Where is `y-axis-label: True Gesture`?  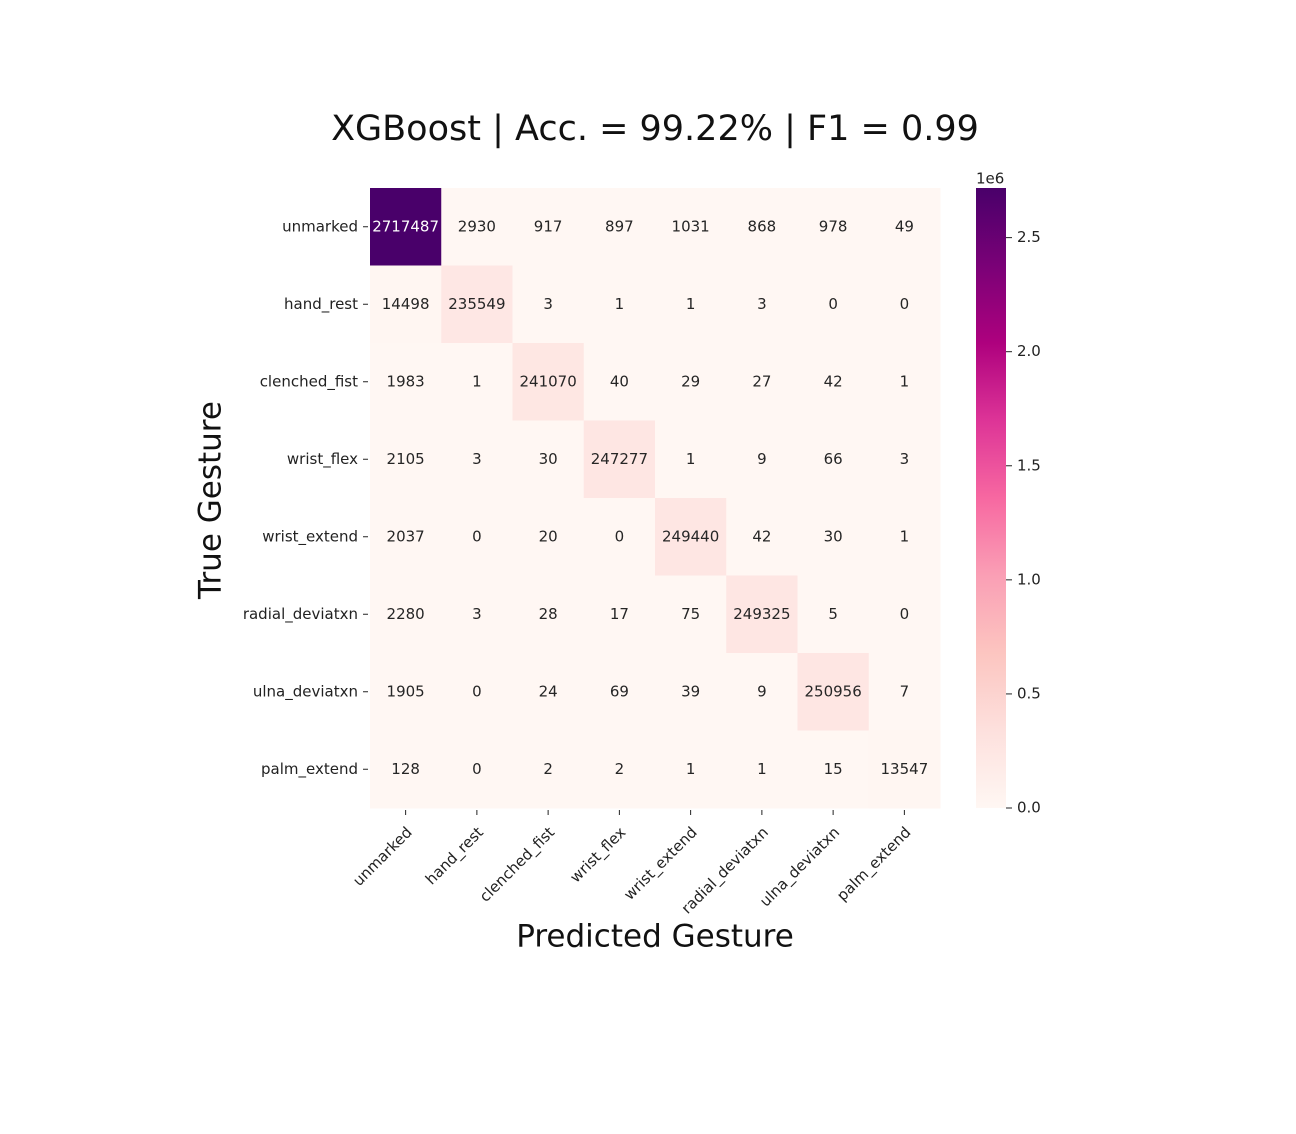 y-axis-label: True Gesture is located at coordinates (211, 500).